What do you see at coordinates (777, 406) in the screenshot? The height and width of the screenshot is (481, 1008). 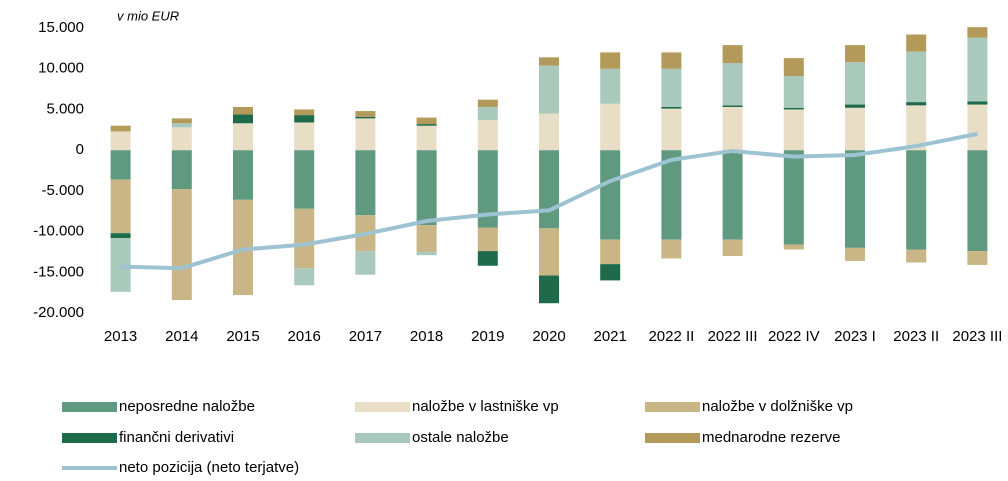 I see `legend-label: naložbe v dolžniške vp` at bounding box center [777, 406].